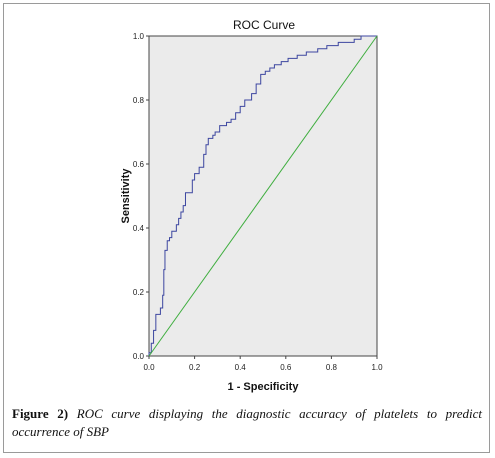 Image resolution: width=495 pixels, height=458 pixels. What do you see at coordinates (139, 228) in the screenshot?
I see `y-tick-label: 0.4` at bounding box center [139, 228].